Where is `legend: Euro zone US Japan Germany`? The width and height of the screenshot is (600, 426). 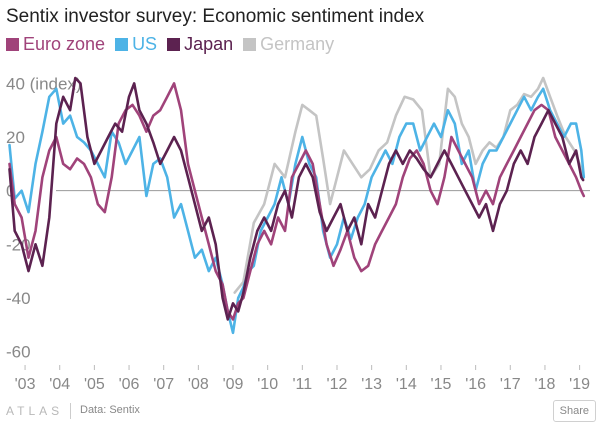 legend: Euro zone US Japan Germany is located at coordinates (170, 44).